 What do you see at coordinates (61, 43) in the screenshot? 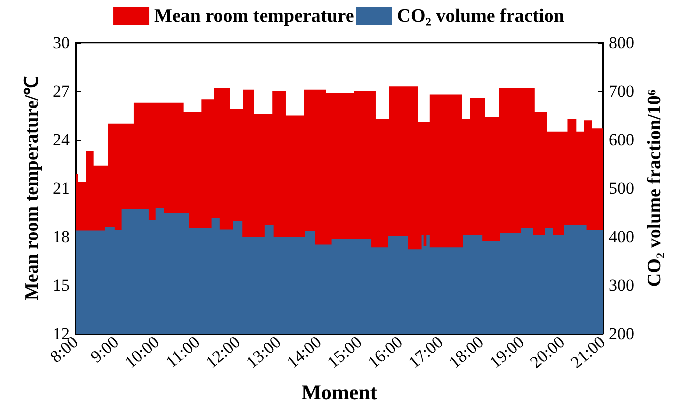
I see `y-tick-label: 30` at bounding box center [61, 43].